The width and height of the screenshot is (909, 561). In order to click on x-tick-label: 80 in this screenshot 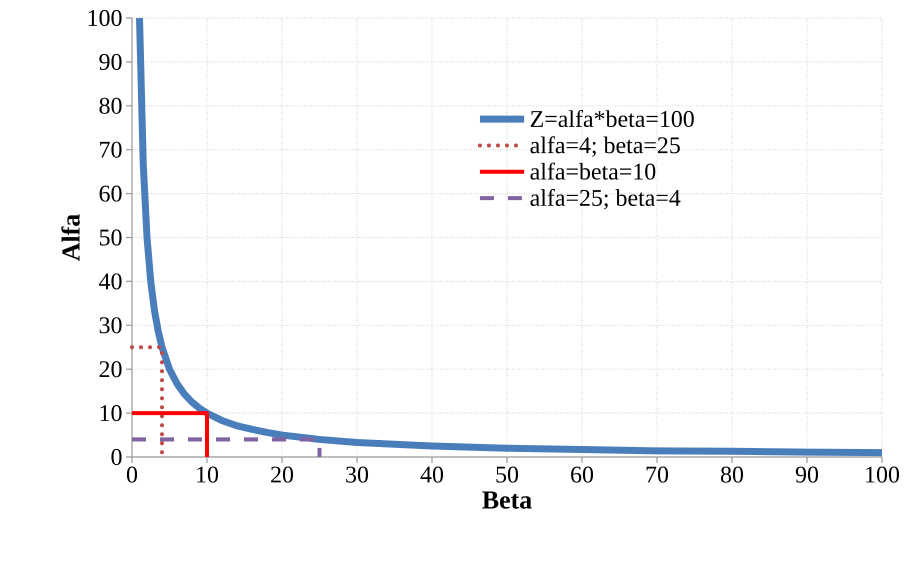, I will do `click(732, 474)`.